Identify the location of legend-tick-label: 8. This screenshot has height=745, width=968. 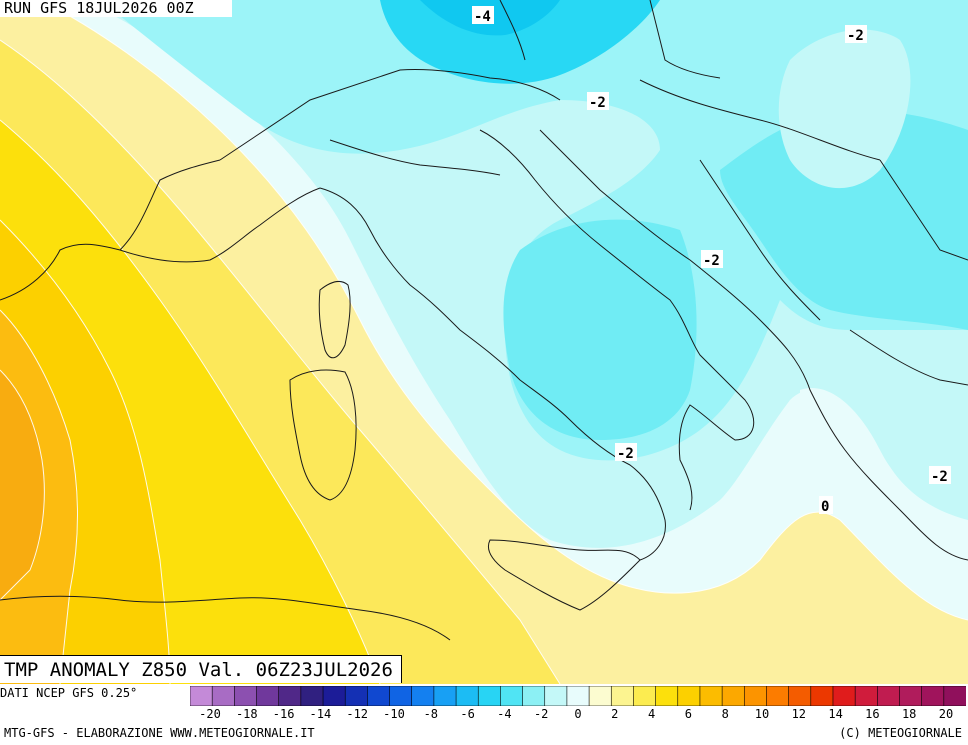
(725, 714).